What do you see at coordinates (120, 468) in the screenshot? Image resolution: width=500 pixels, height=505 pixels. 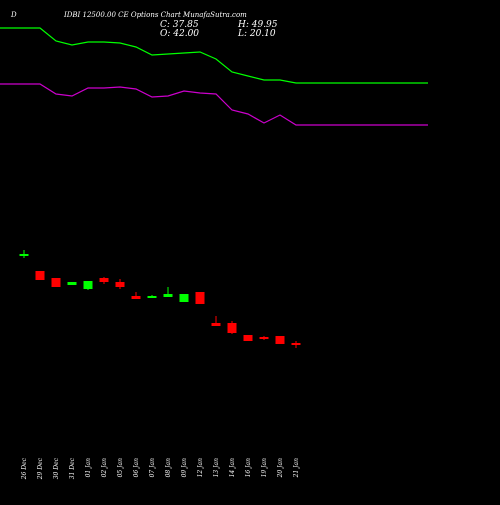 I see `x-tick-label: 05 Jan` at bounding box center [120, 468].